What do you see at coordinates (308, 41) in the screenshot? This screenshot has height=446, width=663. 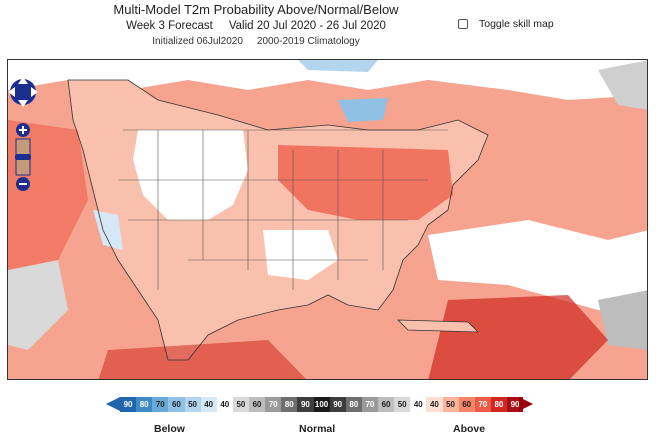 I see `climatology-label: 2000-2019 Climatology` at bounding box center [308, 41].